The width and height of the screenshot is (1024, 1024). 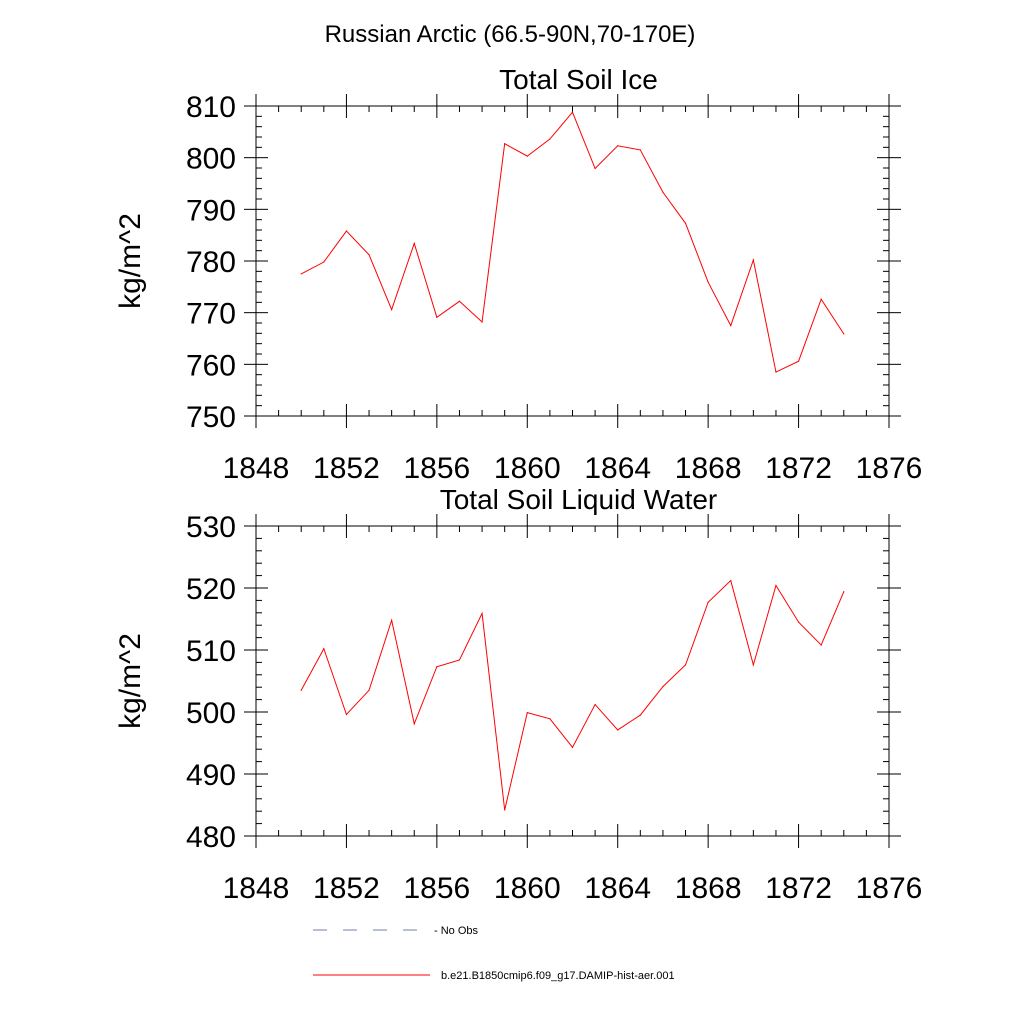 What do you see at coordinates (211, 527) in the screenshot?
I see `y-tick-label: 530` at bounding box center [211, 527].